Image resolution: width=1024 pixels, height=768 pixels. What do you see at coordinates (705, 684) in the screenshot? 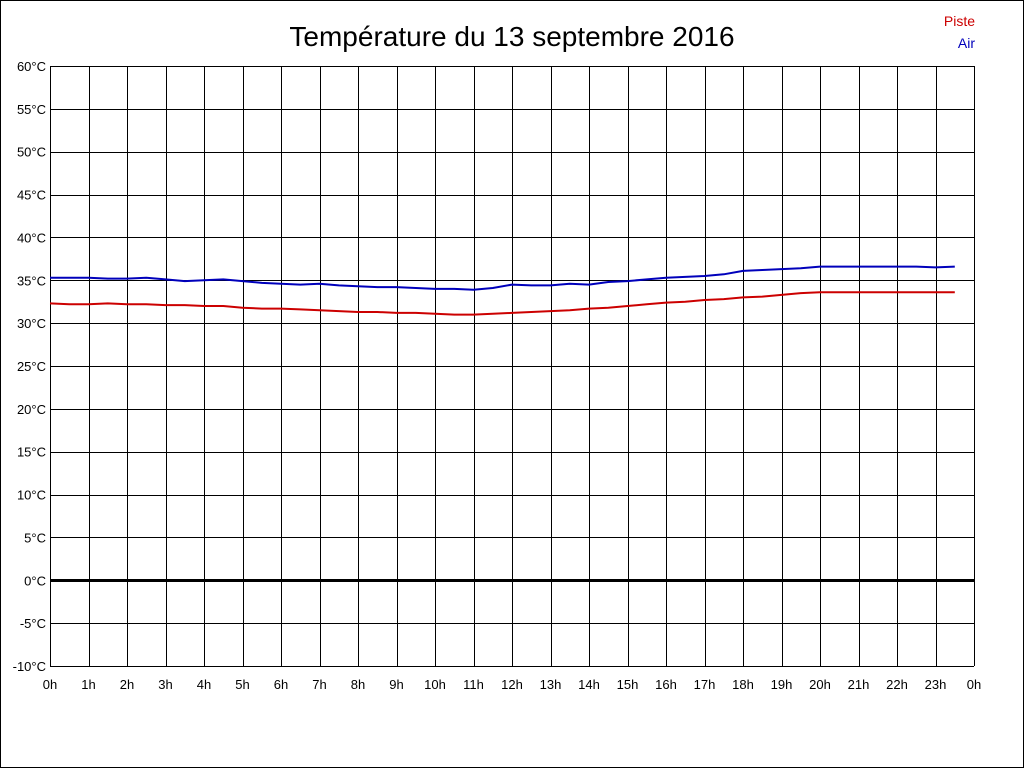
I see `x-tick-label: 17h` at bounding box center [705, 684].